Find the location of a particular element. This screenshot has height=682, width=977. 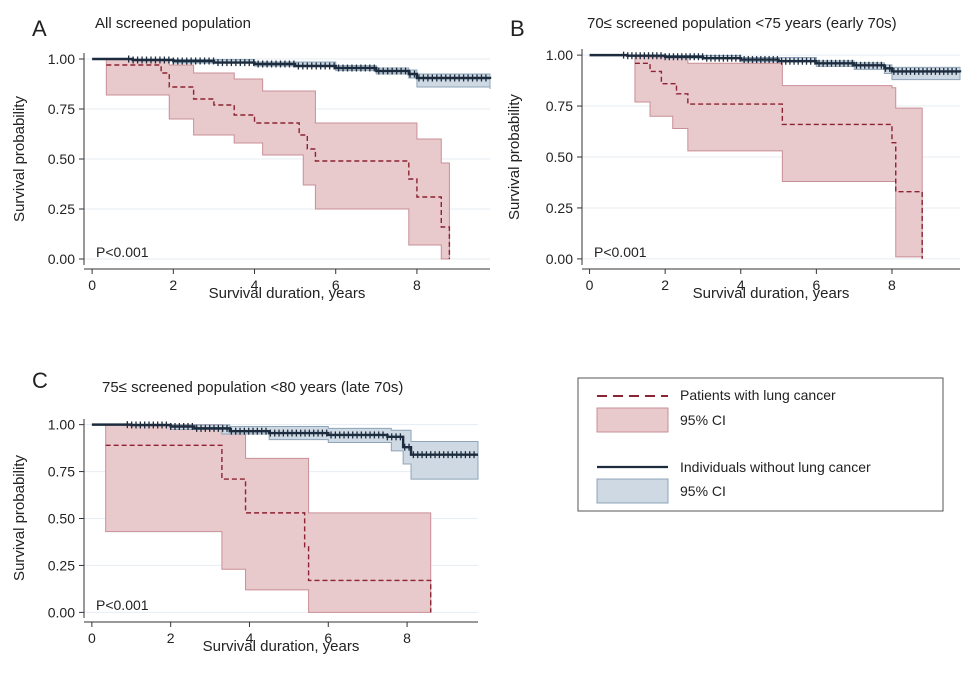

legend-label-noncancer-ci: 95% CI is located at coordinates (703, 491).